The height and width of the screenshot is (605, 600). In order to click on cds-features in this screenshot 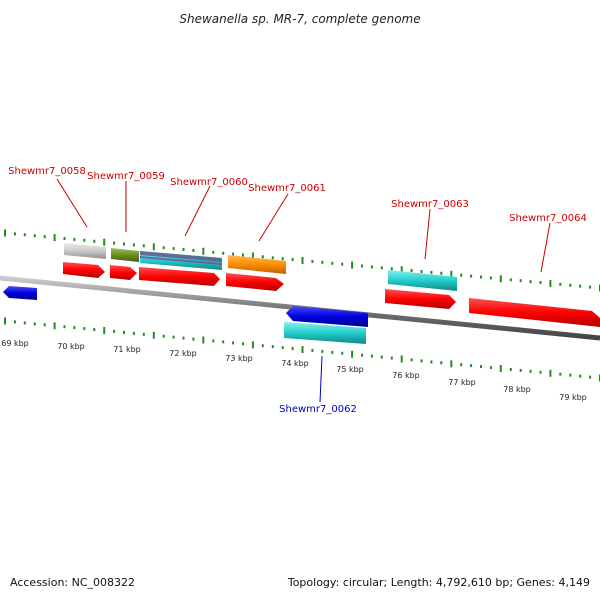, I will do `click(260, 293)`.